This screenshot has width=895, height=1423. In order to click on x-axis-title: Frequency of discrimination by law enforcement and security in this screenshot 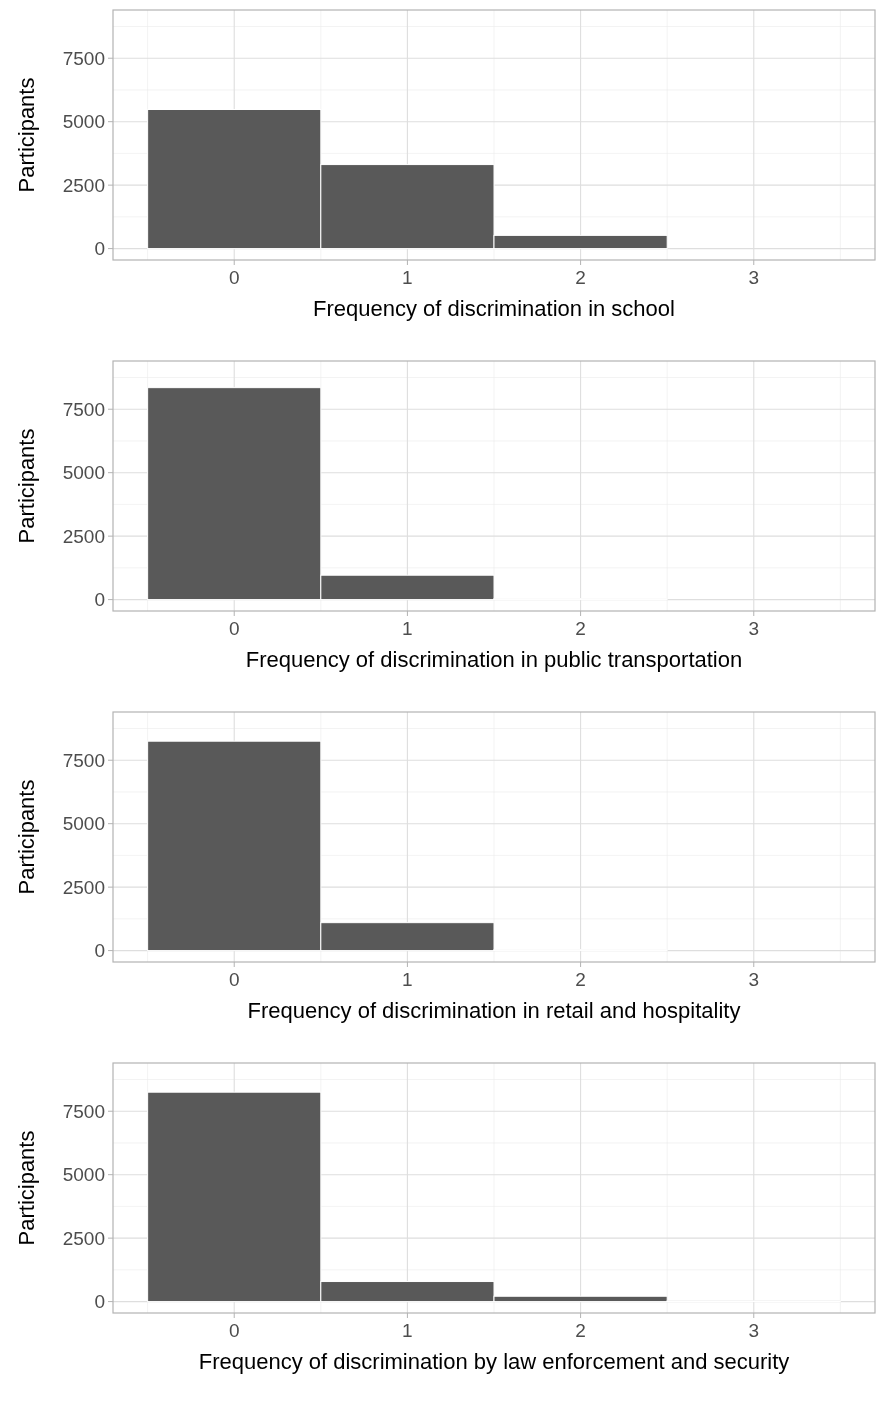, I will do `click(494, 1361)`.